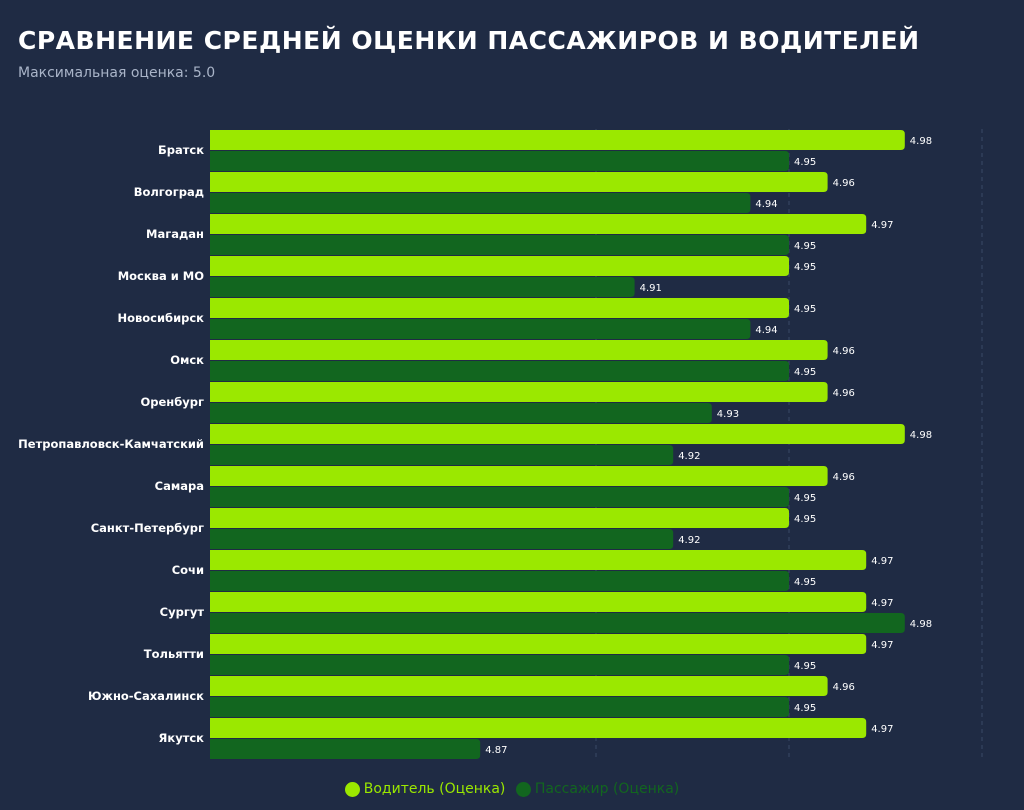 Image resolution: width=1024 pixels, height=810 pixels. Describe the element at coordinates (179, 486) in the screenshot. I see `category-label: Самара` at that location.